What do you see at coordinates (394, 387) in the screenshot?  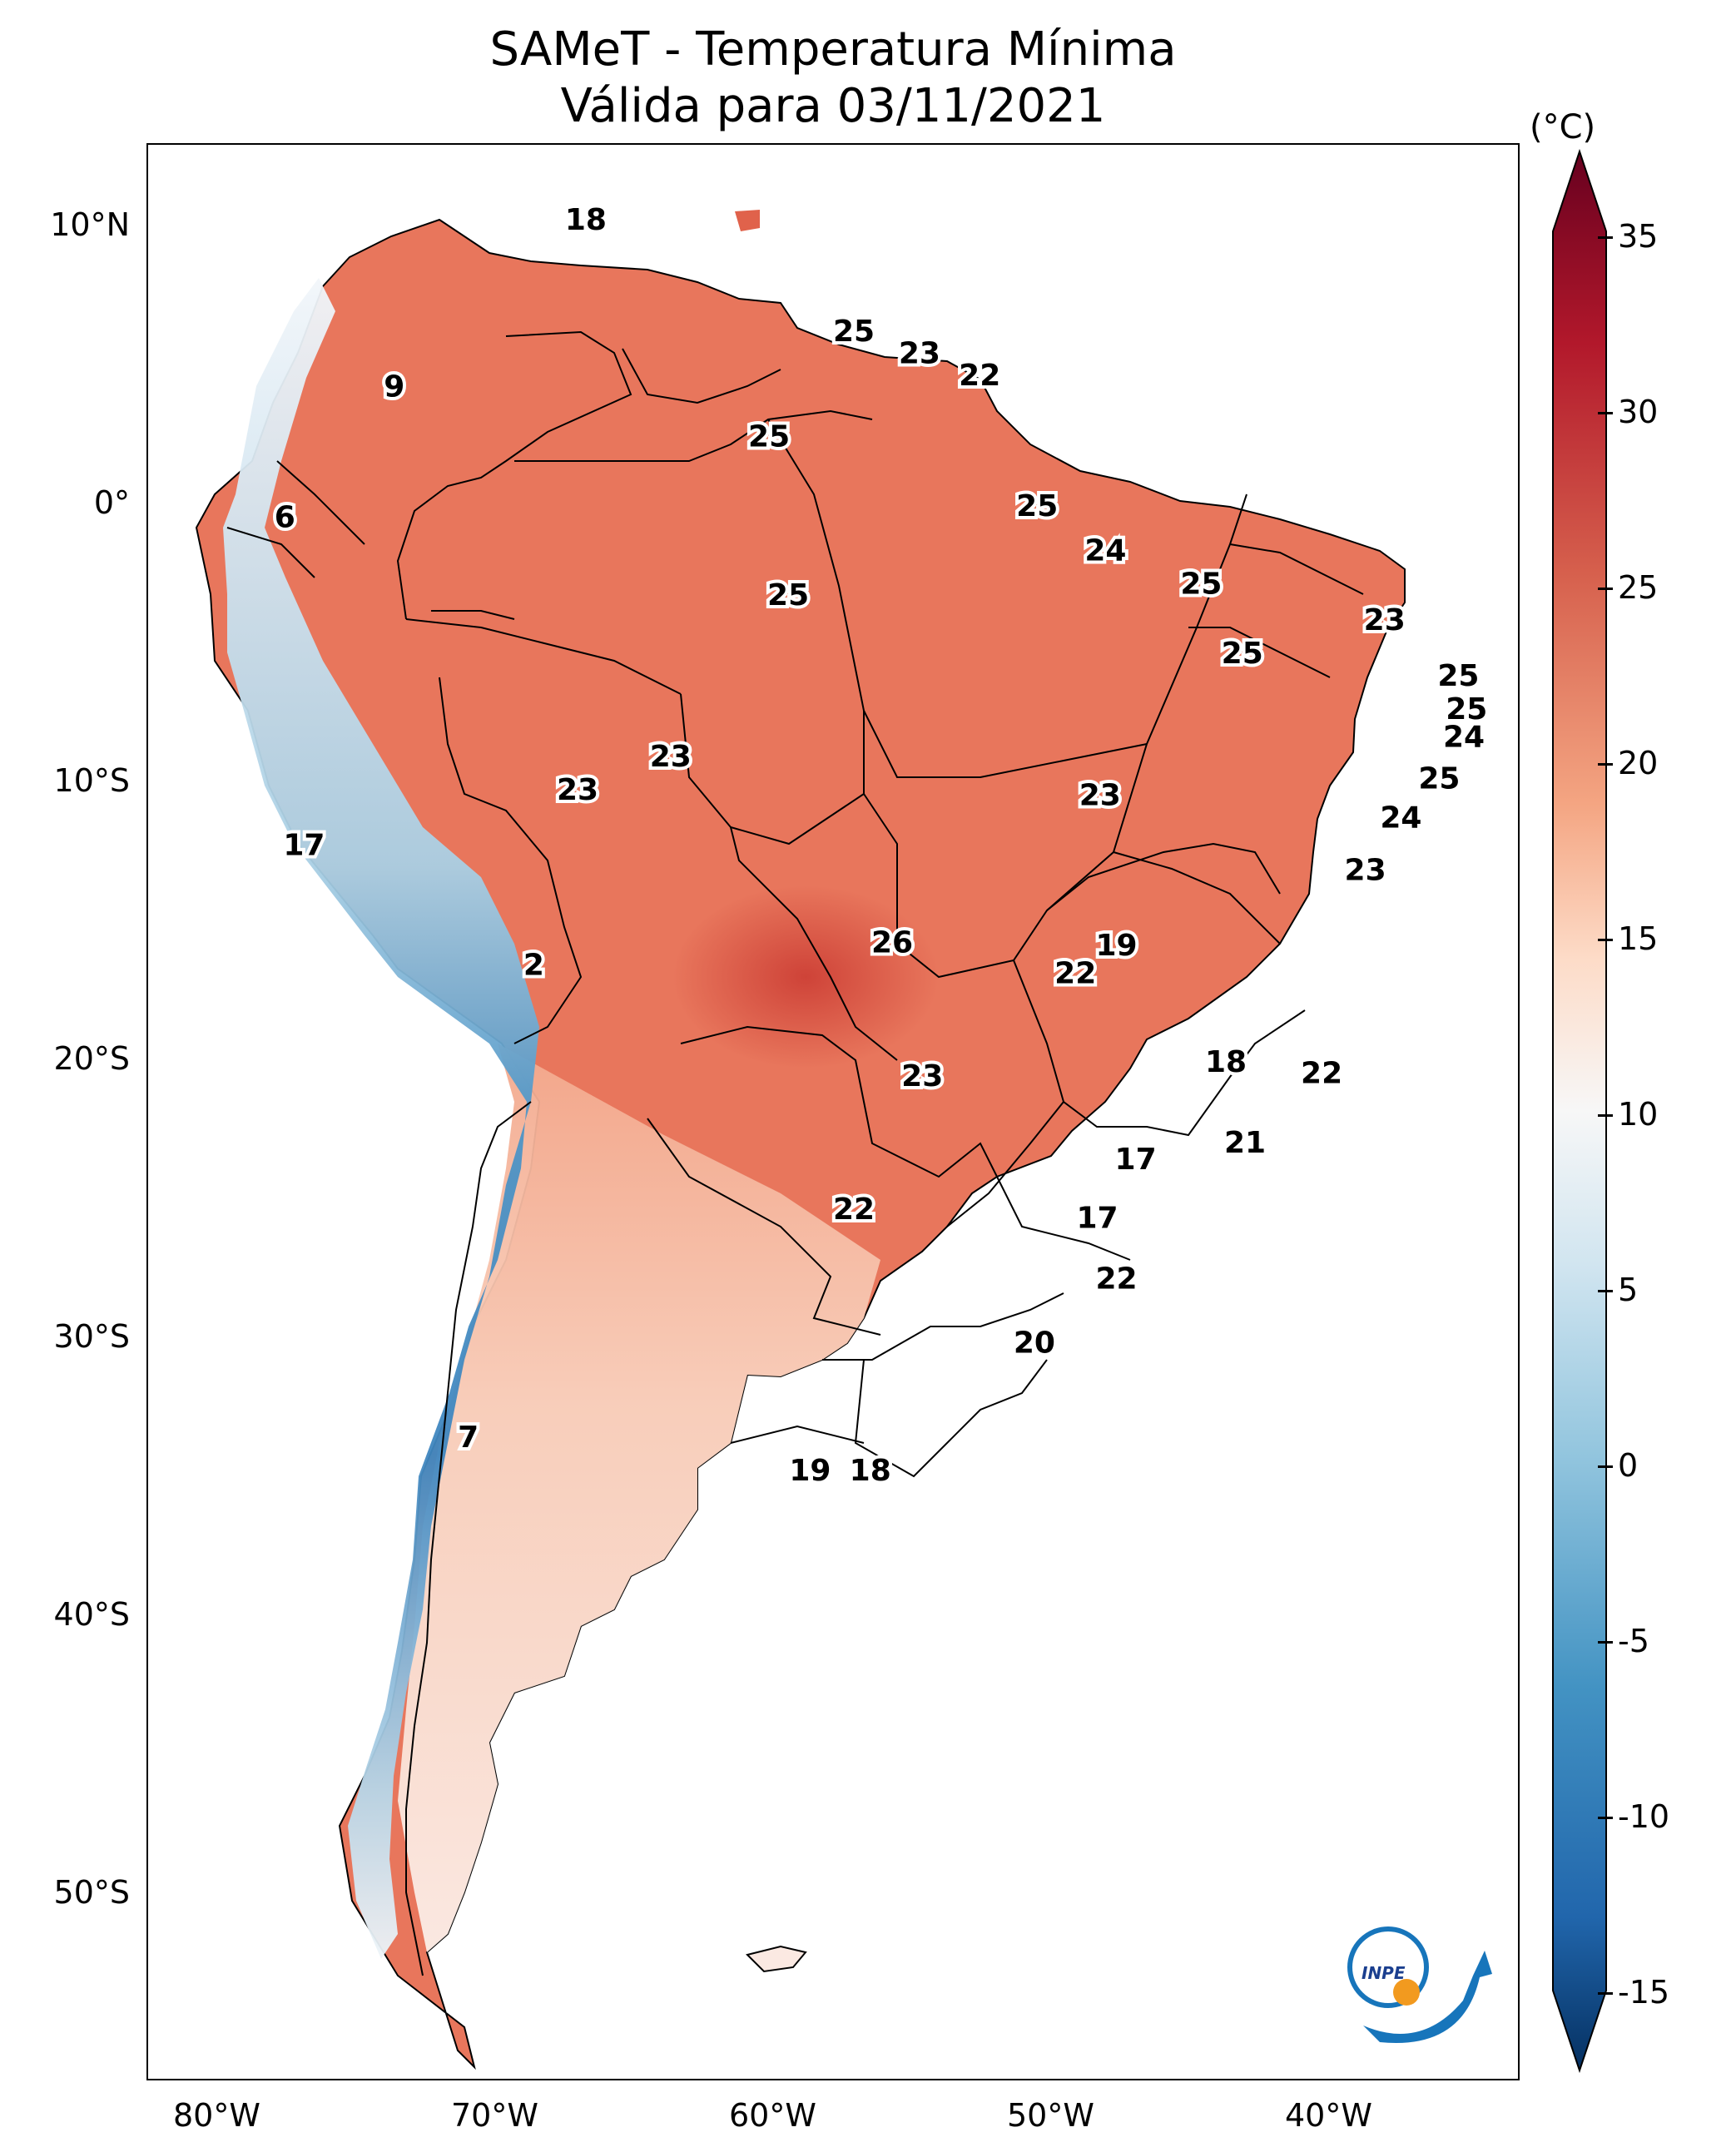 I see `temperature-value-label: 9` at bounding box center [394, 387].